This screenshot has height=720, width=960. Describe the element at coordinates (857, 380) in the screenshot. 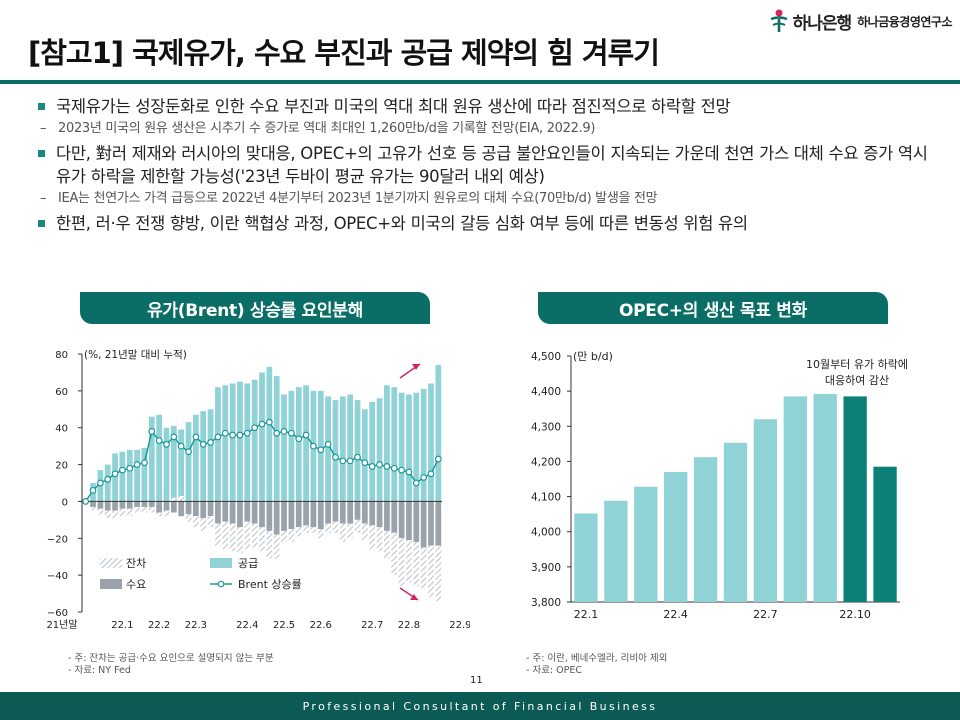

I see `annotation-line: 대응하여 감산` at that location.